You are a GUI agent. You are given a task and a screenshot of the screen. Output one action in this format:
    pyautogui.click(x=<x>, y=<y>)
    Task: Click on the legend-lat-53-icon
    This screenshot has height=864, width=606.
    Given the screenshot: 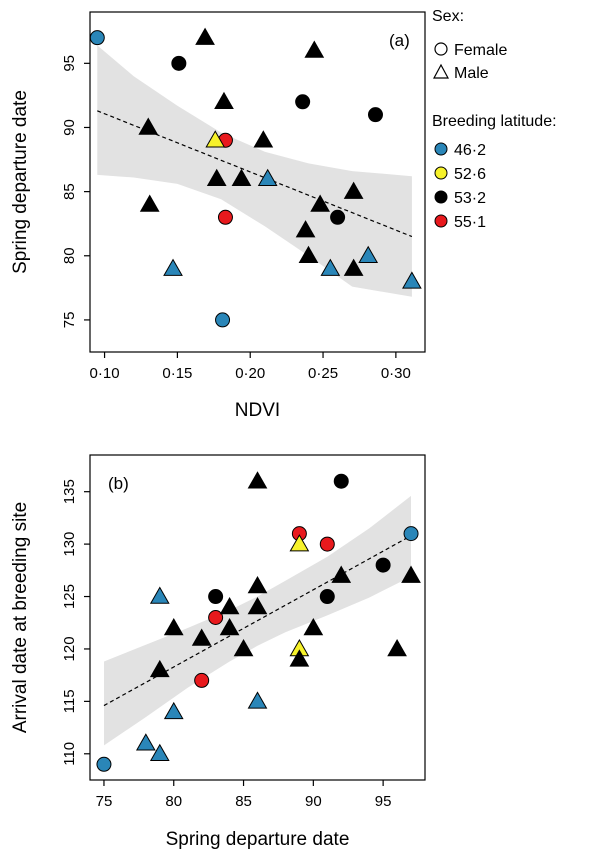 What is the action you would take?
    pyautogui.click(x=441, y=197)
    